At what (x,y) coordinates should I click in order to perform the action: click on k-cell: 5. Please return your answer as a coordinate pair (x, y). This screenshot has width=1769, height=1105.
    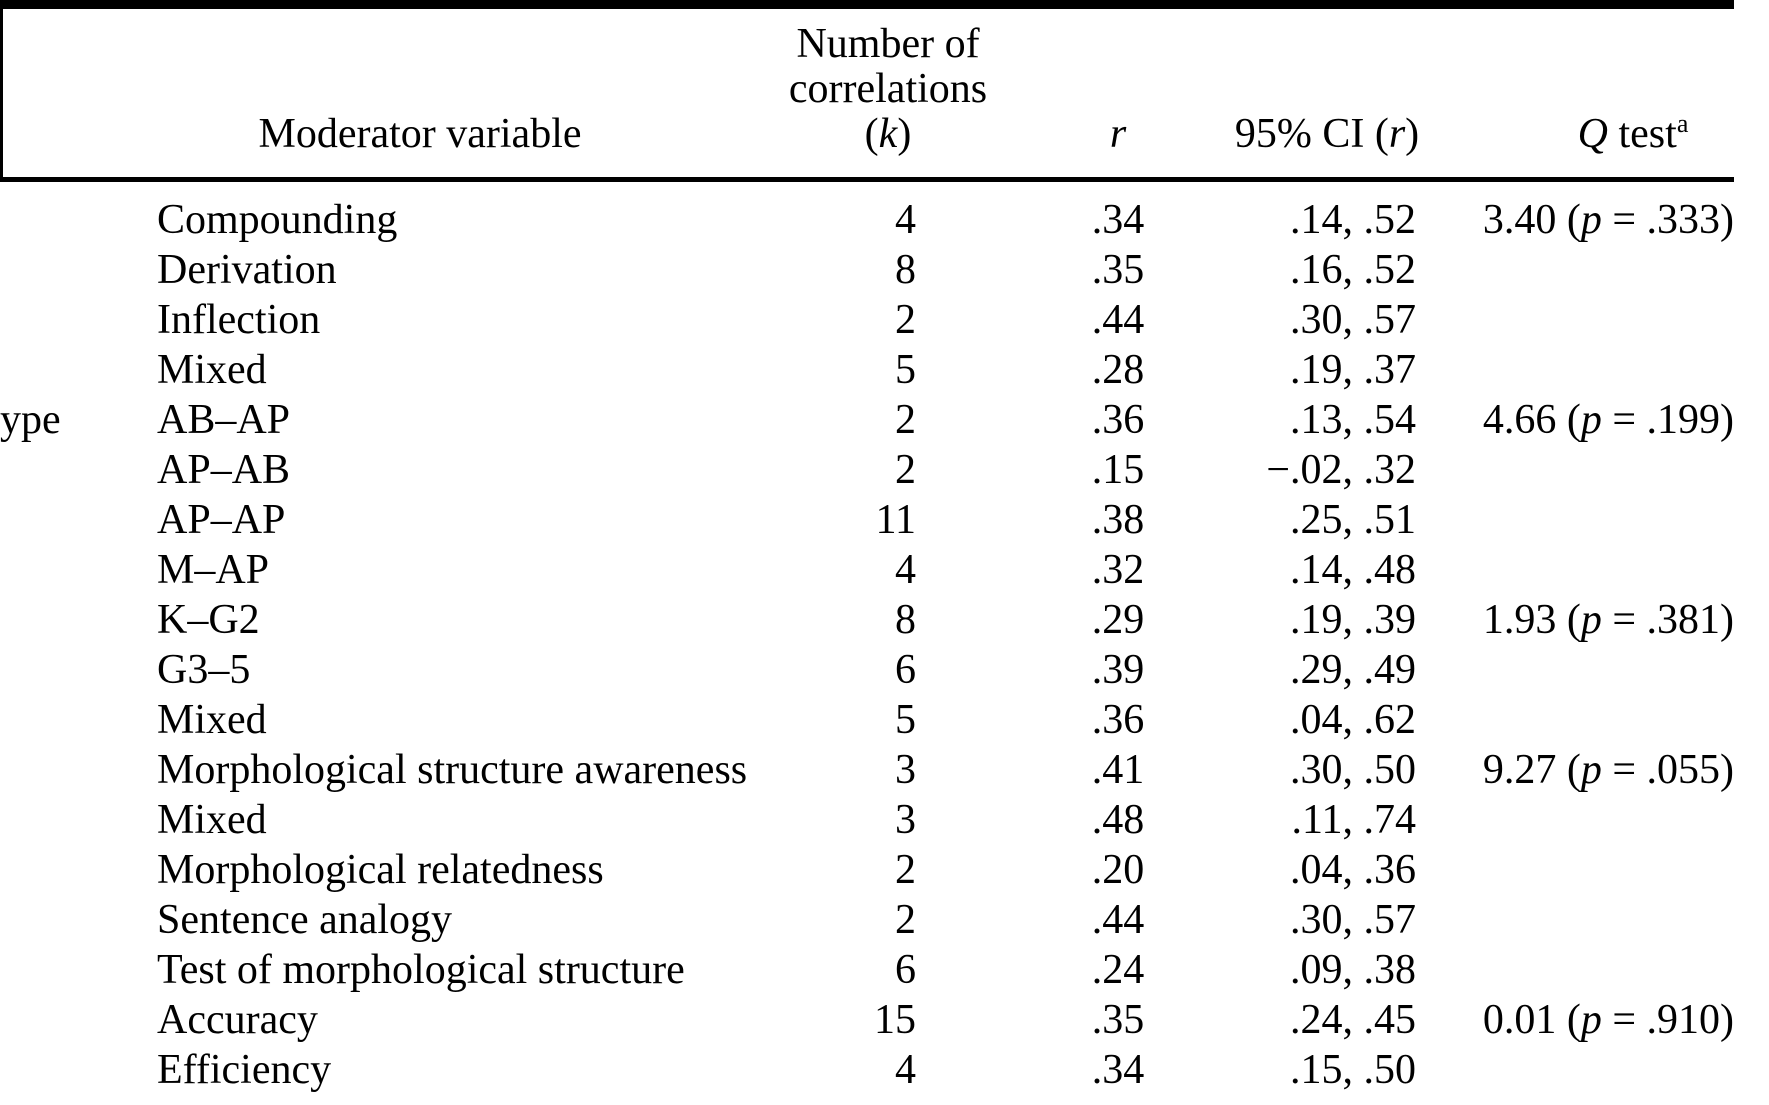
    Looking at the image, I should click on (905, 370).